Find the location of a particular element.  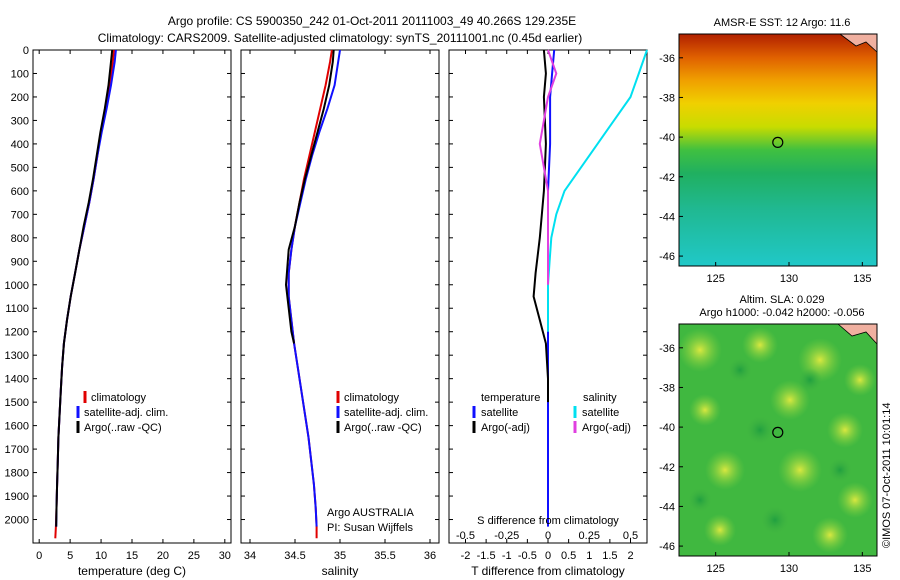

legend-temperature-head: temperature is located at coordinates (510, 398).